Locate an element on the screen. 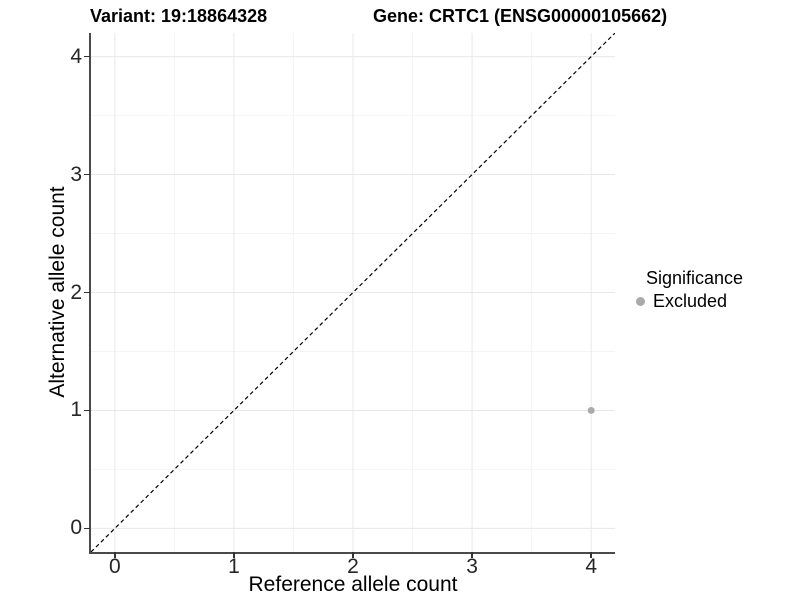 The height and width of the screenshot is (600, 800). legend-title: Significance is located at coordinates (695, 278).